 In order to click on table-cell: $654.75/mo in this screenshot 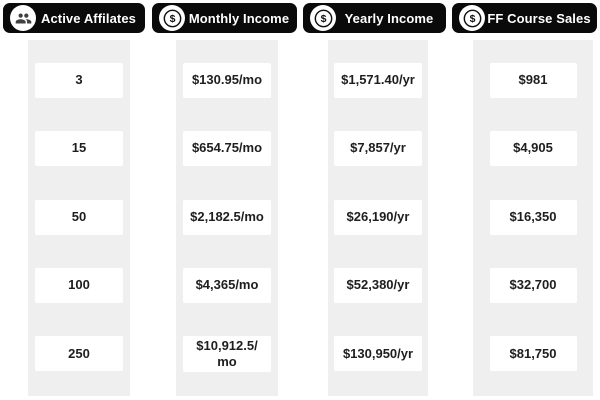, I will do `click(227, 148)`.